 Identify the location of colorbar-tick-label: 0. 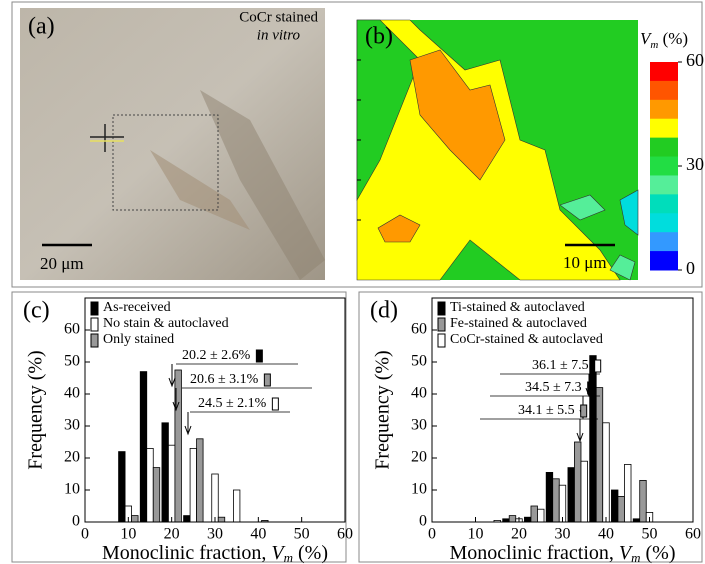
(690, 268).